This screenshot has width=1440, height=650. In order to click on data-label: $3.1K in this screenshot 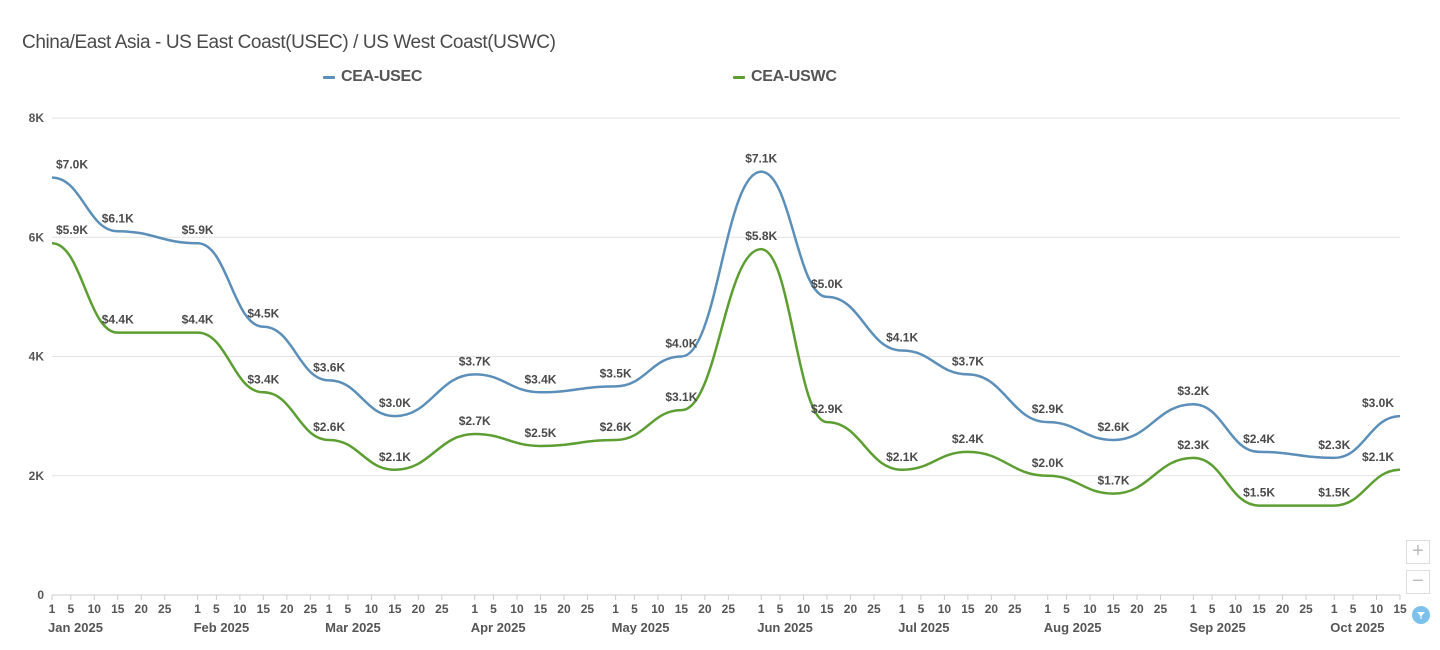, I will do `click(681, 397)`.